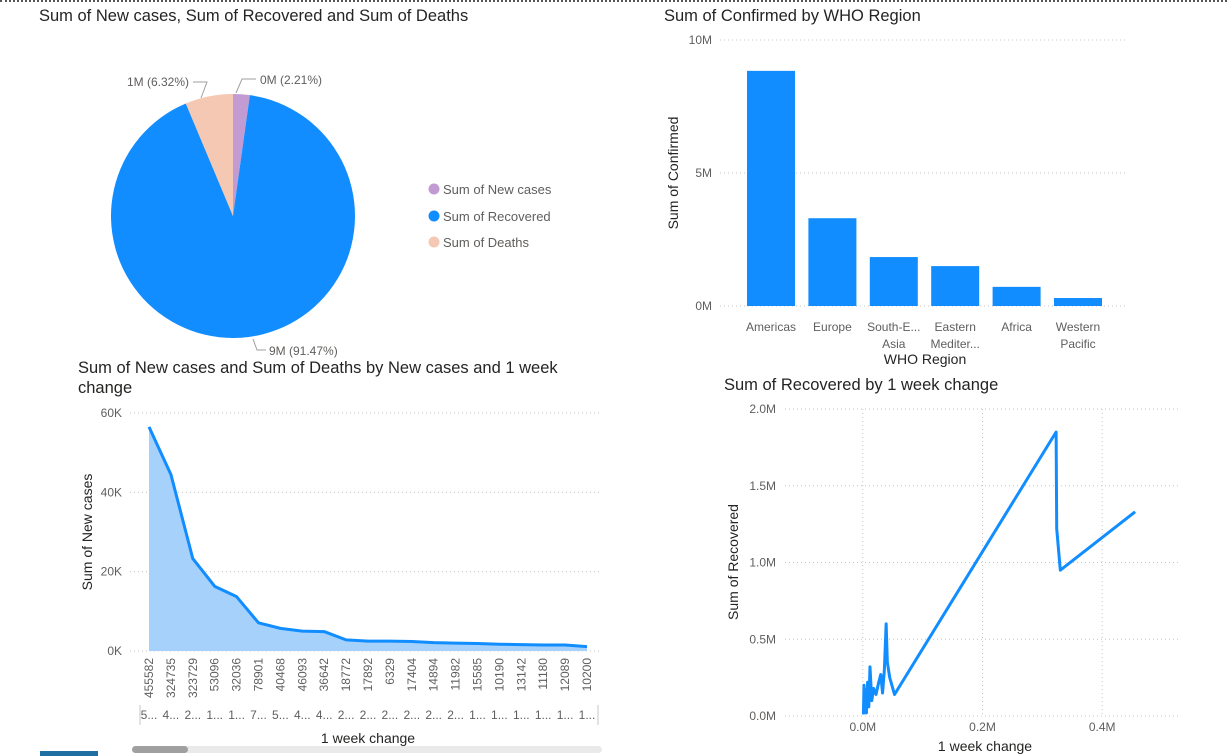 The width and height of the screenshot is (1227, 756). Describe the element at coordinates (215, 675) in the screenshot. I see `area-x-tick-3: 53096` at that location.